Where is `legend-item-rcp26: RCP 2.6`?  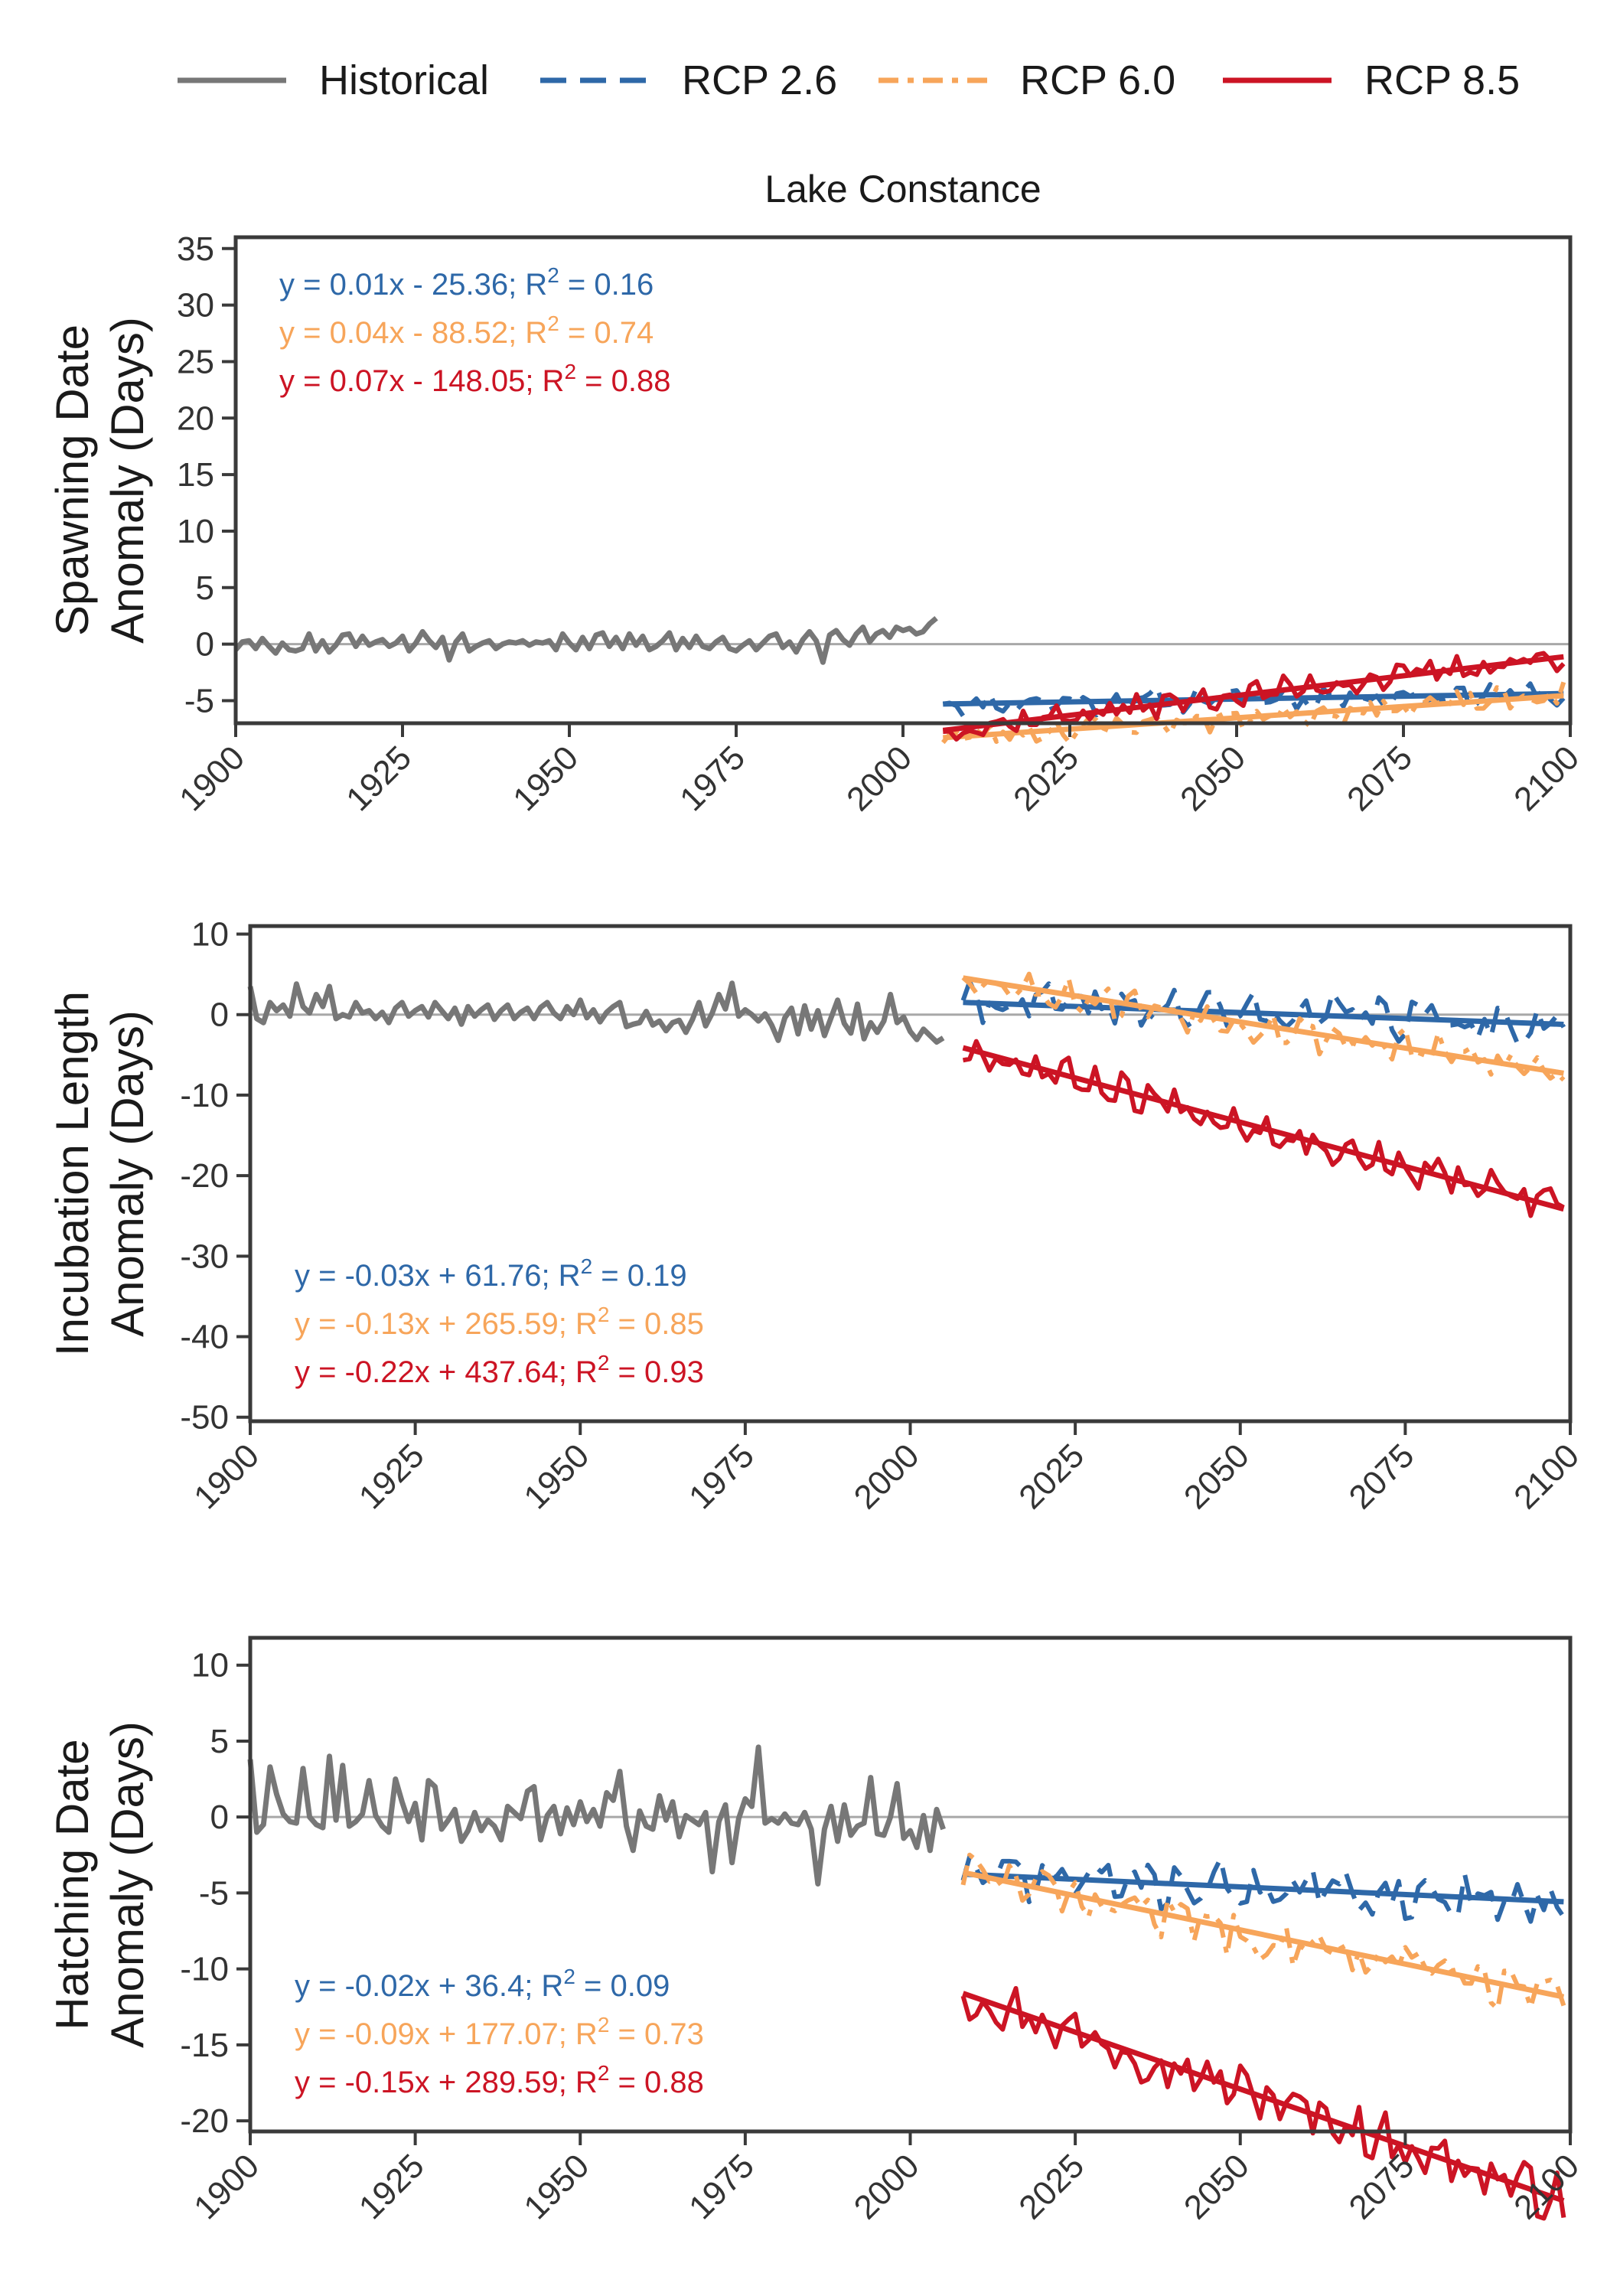
legend-item-rcp26: RCP 2.6 is located at coordinates (688, 80).